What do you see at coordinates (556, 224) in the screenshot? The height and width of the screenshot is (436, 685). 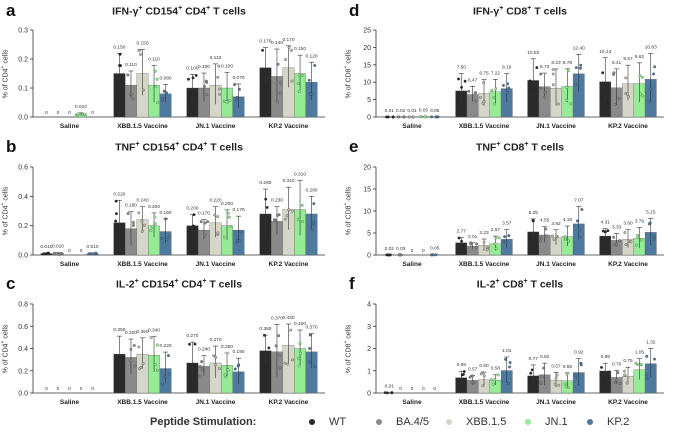 I see `chart-e-value-label: 3.92` at bounding box center [556, 224].